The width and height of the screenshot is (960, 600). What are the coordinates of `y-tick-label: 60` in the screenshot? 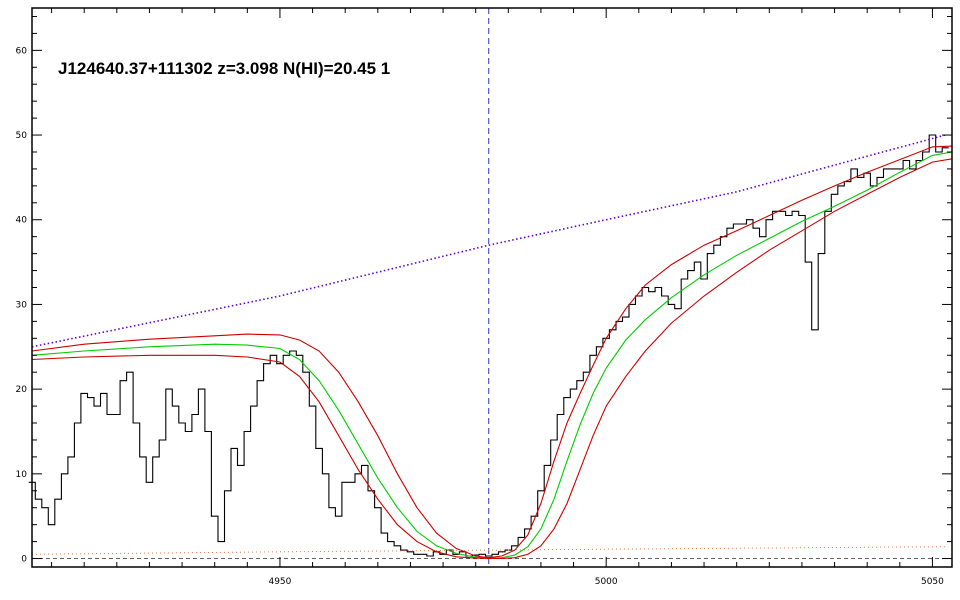 It's located at (22, 51).